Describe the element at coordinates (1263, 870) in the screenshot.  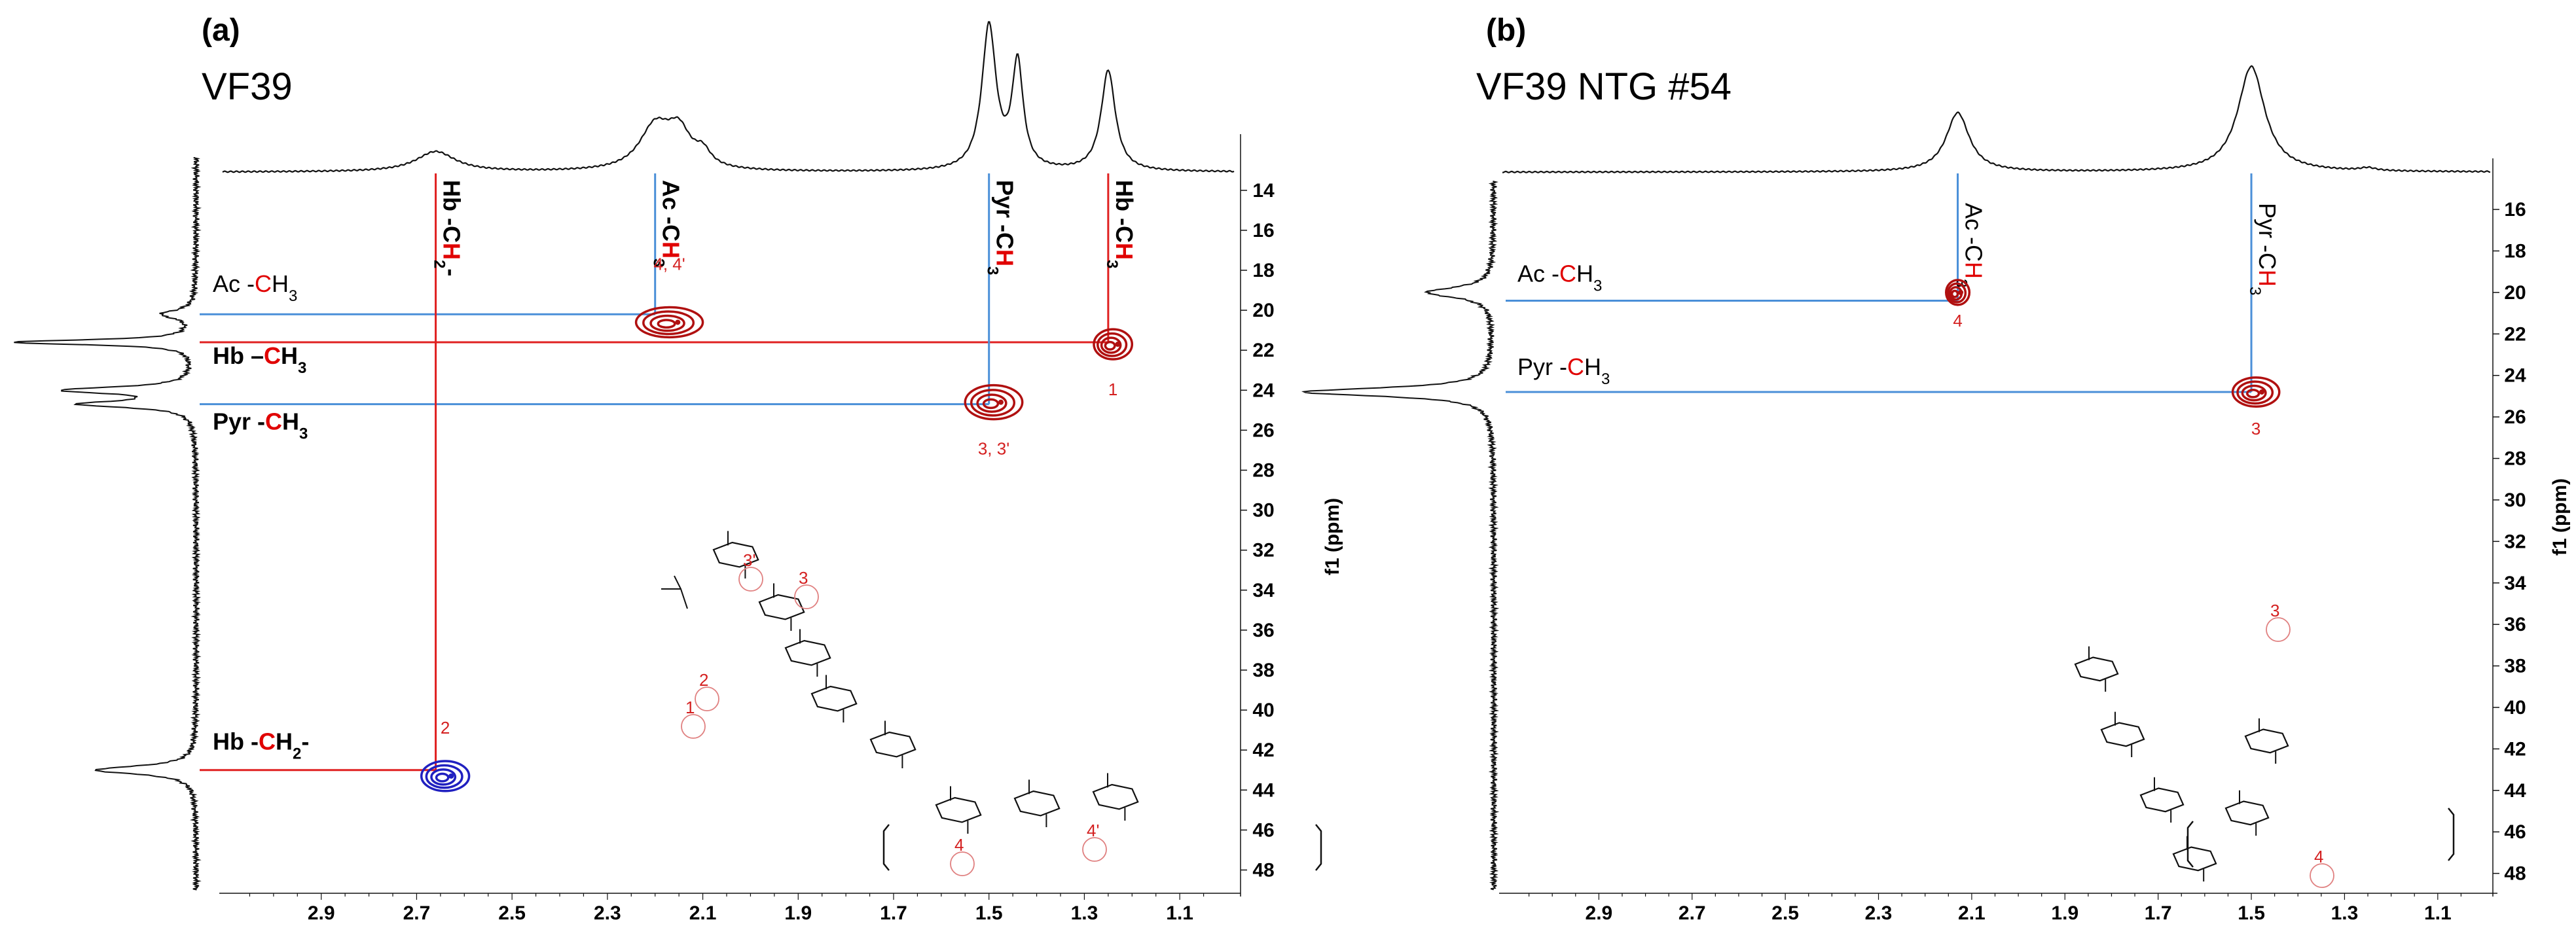
I see `f1-tick-label: 48` at that location.